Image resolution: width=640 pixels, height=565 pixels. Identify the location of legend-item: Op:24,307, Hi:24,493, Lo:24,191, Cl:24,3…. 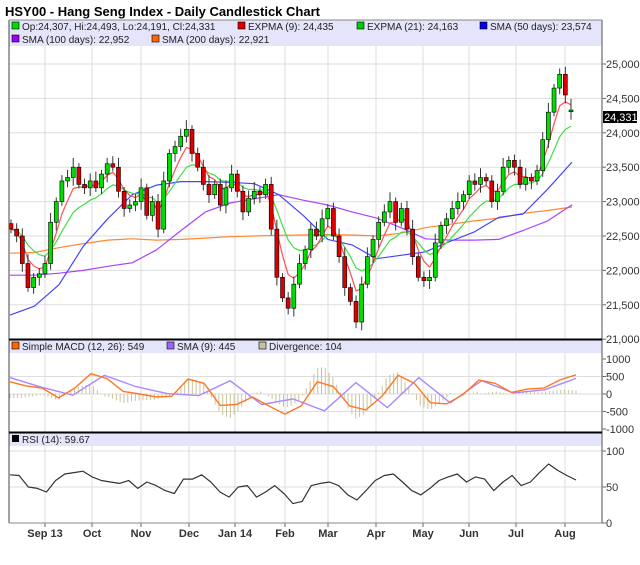
(119, 27).